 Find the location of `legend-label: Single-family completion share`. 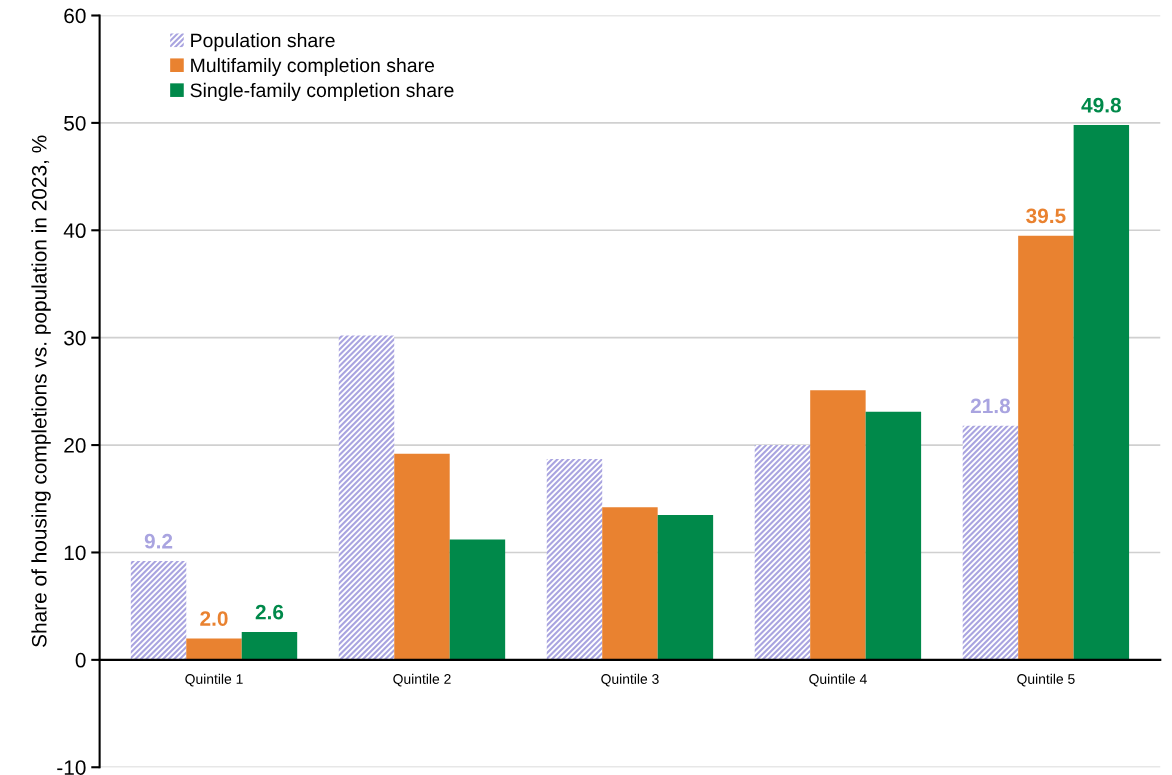

legend-label: Single-family completion share is located at coordinates (322, 91).